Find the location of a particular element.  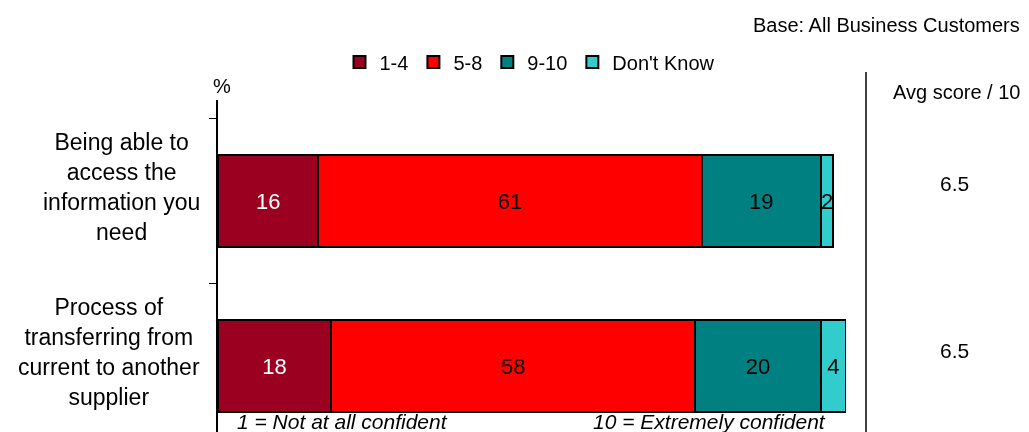

annotation: 1 = Not at all confident is located at coordinates (342, 421).